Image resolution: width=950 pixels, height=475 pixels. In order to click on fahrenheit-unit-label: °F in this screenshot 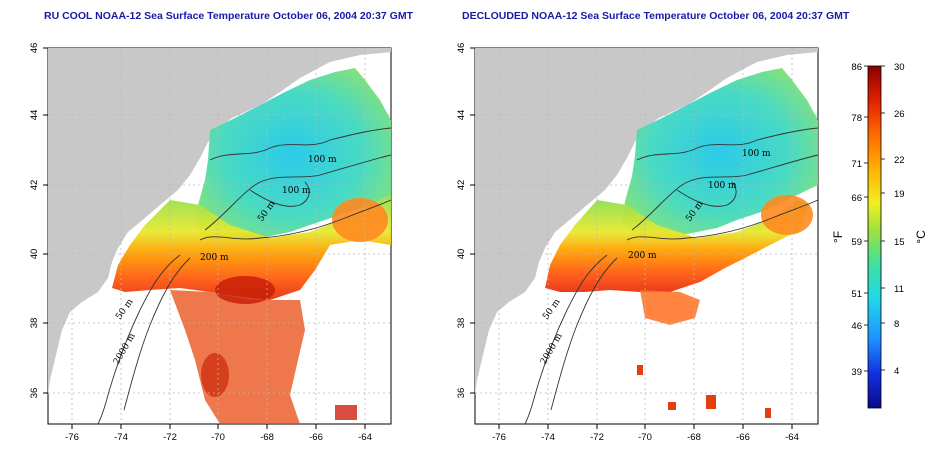, I will do `click(838, 237)`.